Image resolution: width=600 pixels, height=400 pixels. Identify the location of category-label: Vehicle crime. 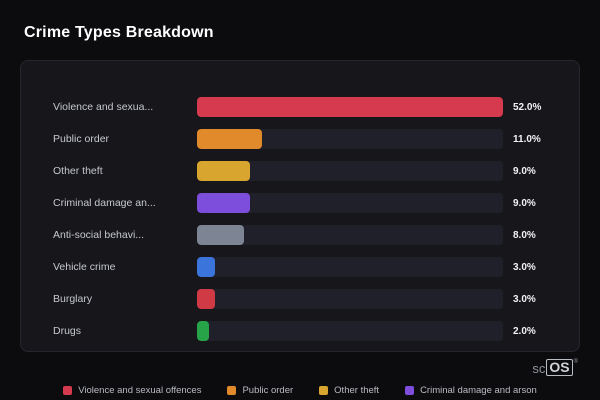
(84, 267).